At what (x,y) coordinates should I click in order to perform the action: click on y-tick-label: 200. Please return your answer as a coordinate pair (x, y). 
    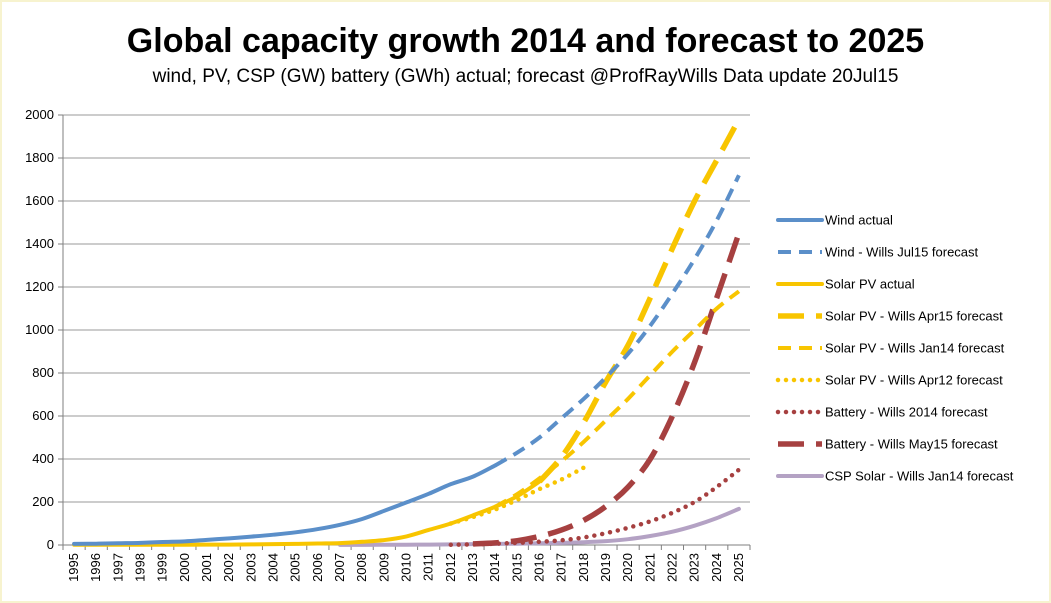
    Looking at the image, I should click on (43, 501).